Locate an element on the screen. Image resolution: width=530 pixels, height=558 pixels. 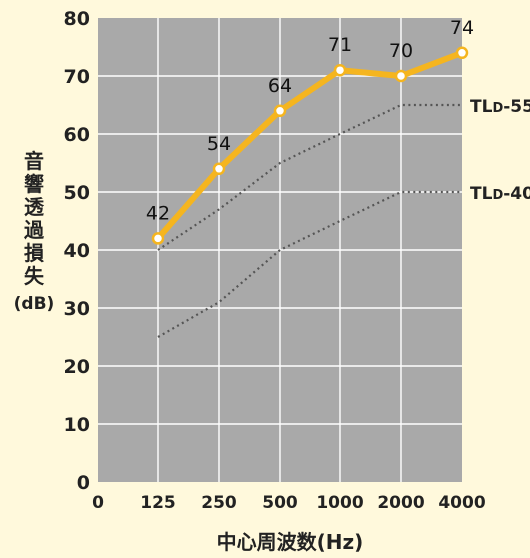
legend-suffix: -40 is located at coordinates (516, 194).